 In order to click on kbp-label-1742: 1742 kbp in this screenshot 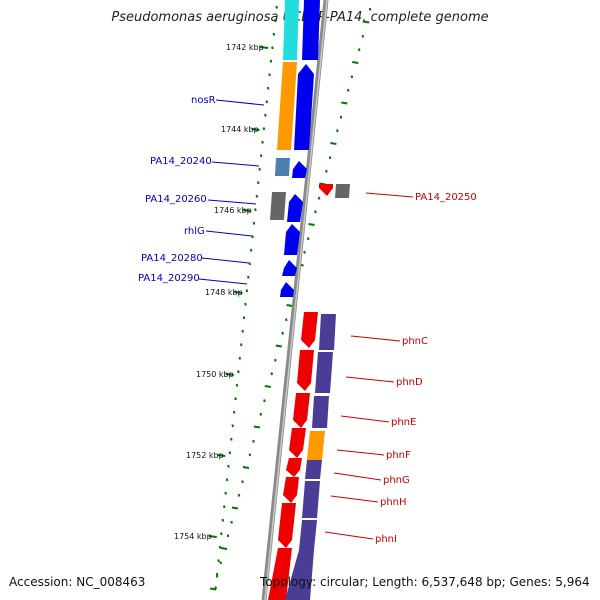, I will do `click(245, 47)`.